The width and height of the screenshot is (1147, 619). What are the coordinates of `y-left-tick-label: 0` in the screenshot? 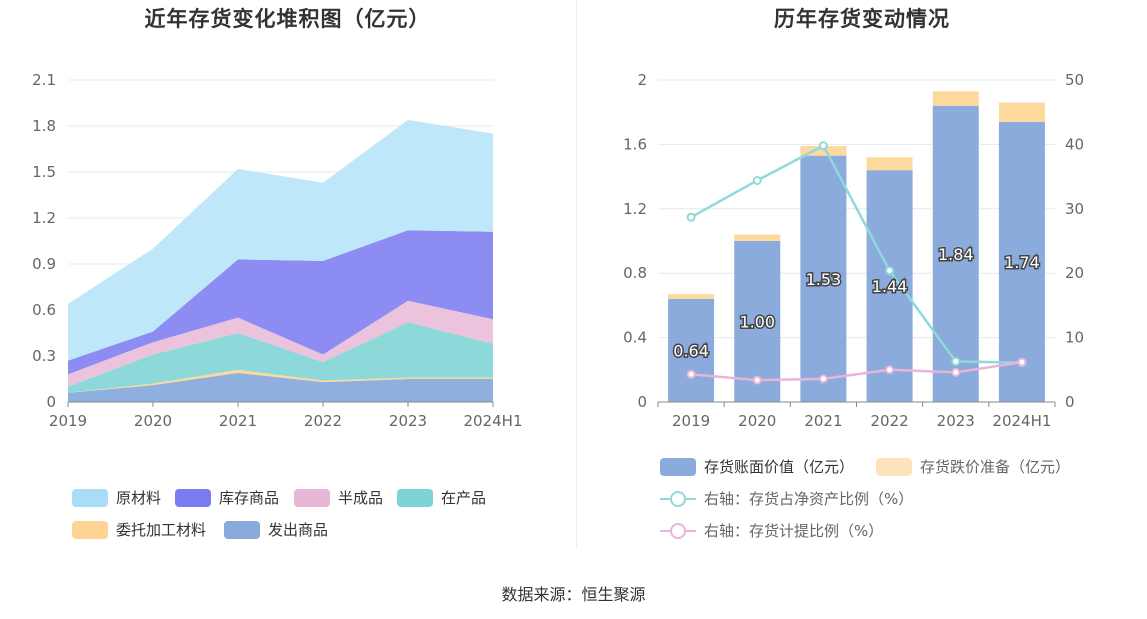 It's located at (642, 402).